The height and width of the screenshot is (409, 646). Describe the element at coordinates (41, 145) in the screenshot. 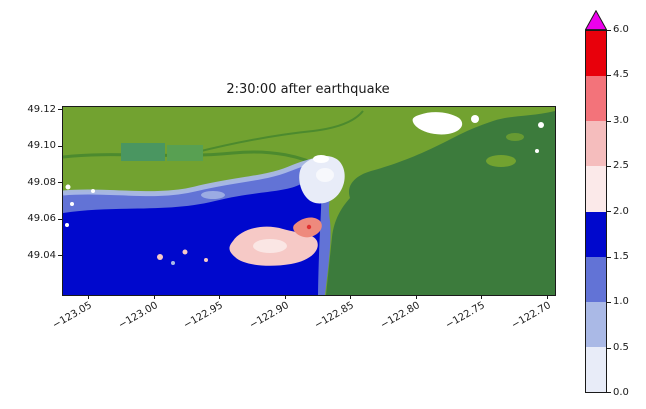

I see `y-axis-tick-label: 49.10` at that location.